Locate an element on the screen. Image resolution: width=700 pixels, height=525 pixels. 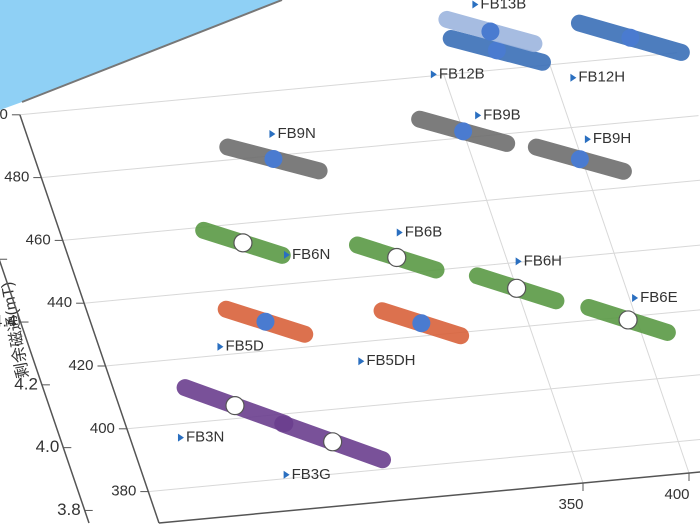
point-label: FB6H is located at coordinates (543, 260).